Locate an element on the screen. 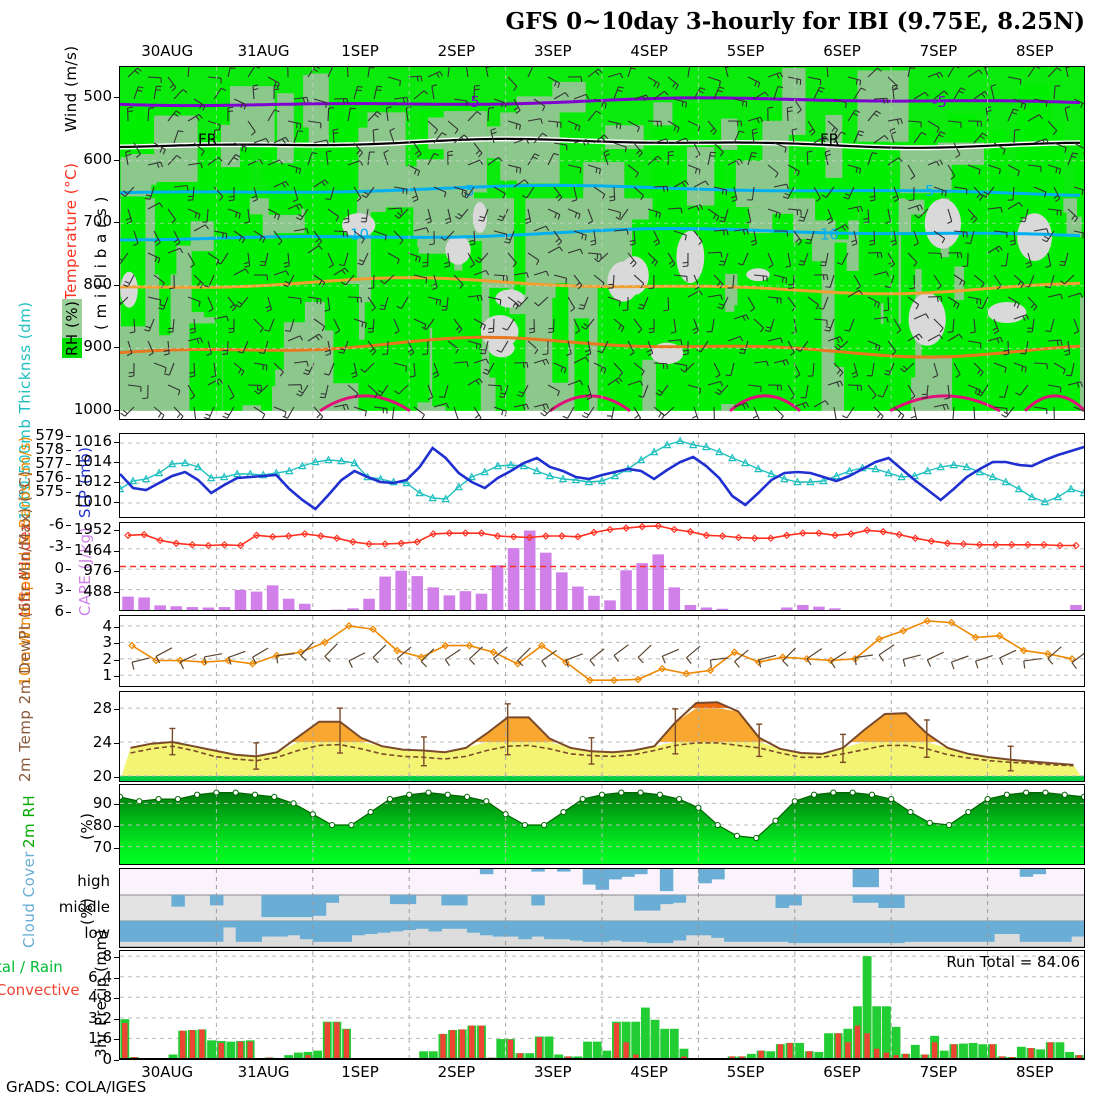  axis-label-temp-dewpt: 2m Temp 2m DewPt (6hr Min/Max) (°C) is located at coordinates (25, 626).